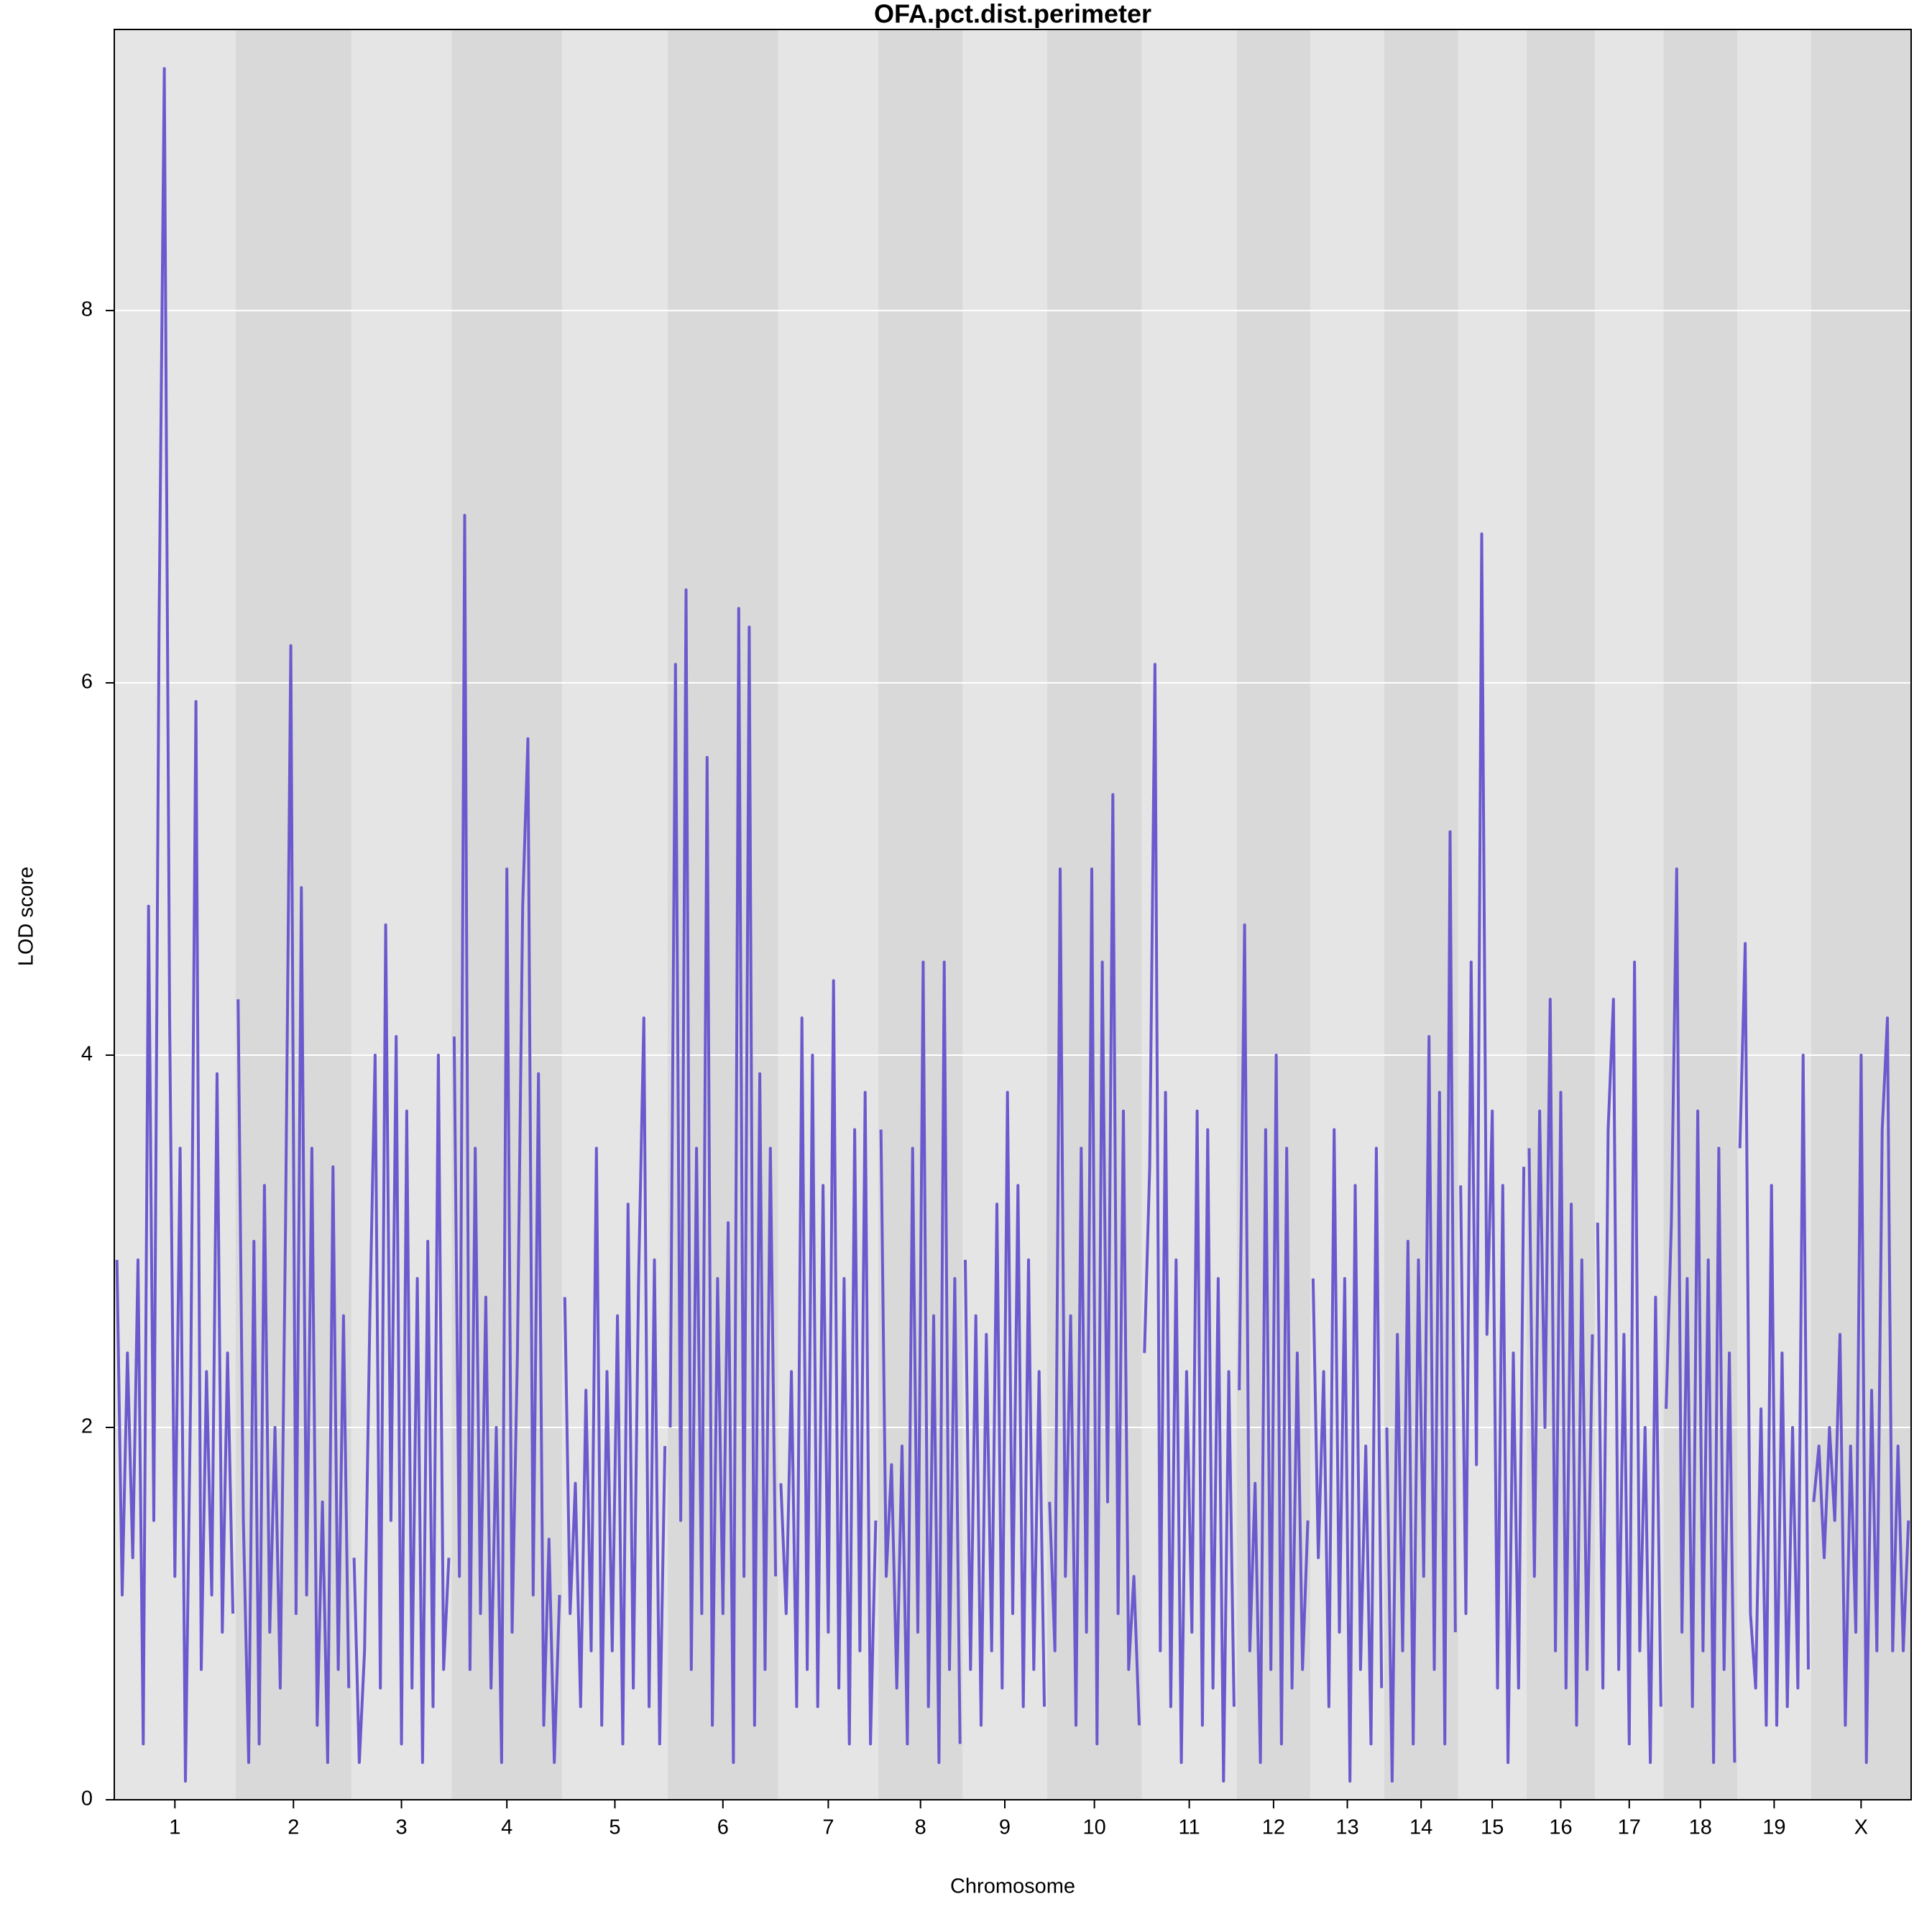 The width and height of the screenshot is (1932, 1932). Describe the element at coordinates (1700, 1827) in the screenshot. I see `x-tick-label: 18` at that location.